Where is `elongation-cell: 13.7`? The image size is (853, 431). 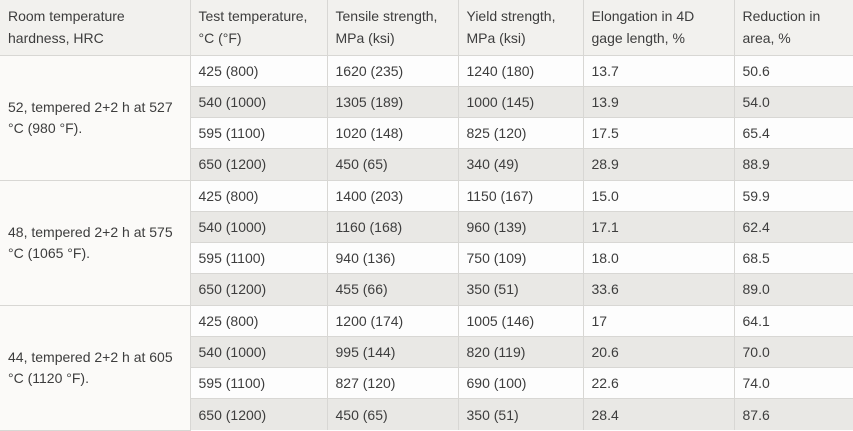
elongation-cell: 13.7 is located at coordinates (658, 70).